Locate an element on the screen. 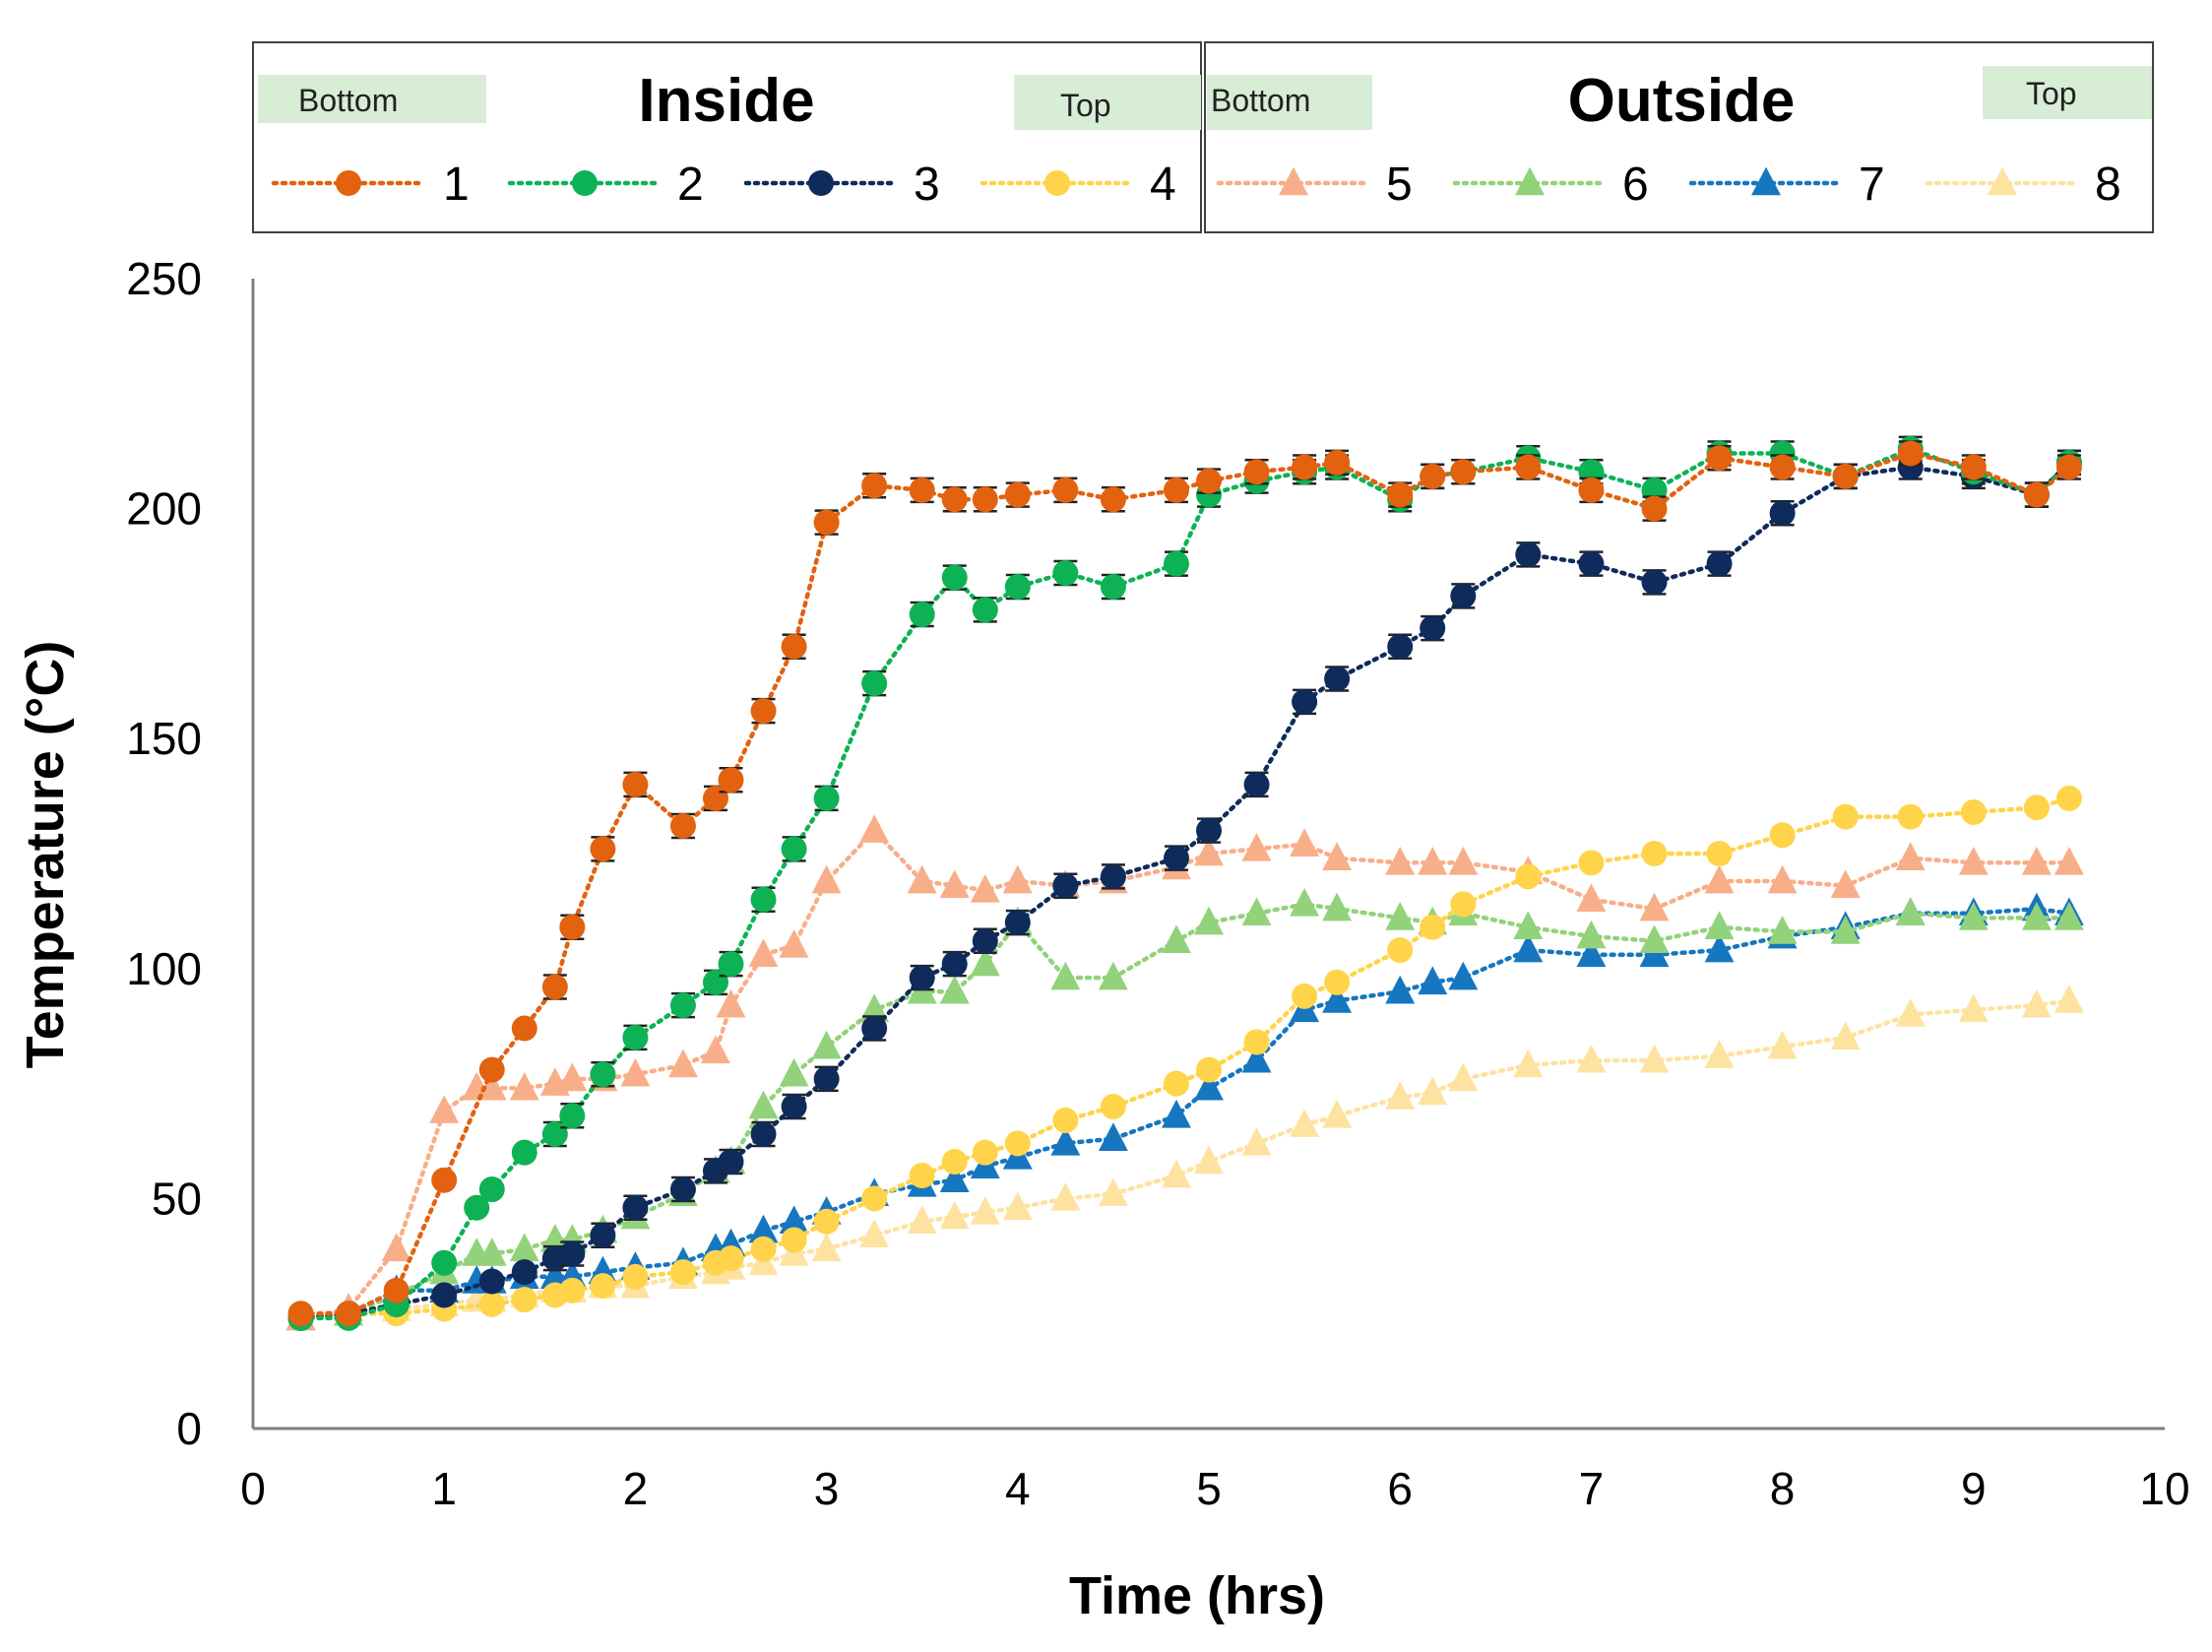  legend-label: 2 is located at coordinates (690, 185).